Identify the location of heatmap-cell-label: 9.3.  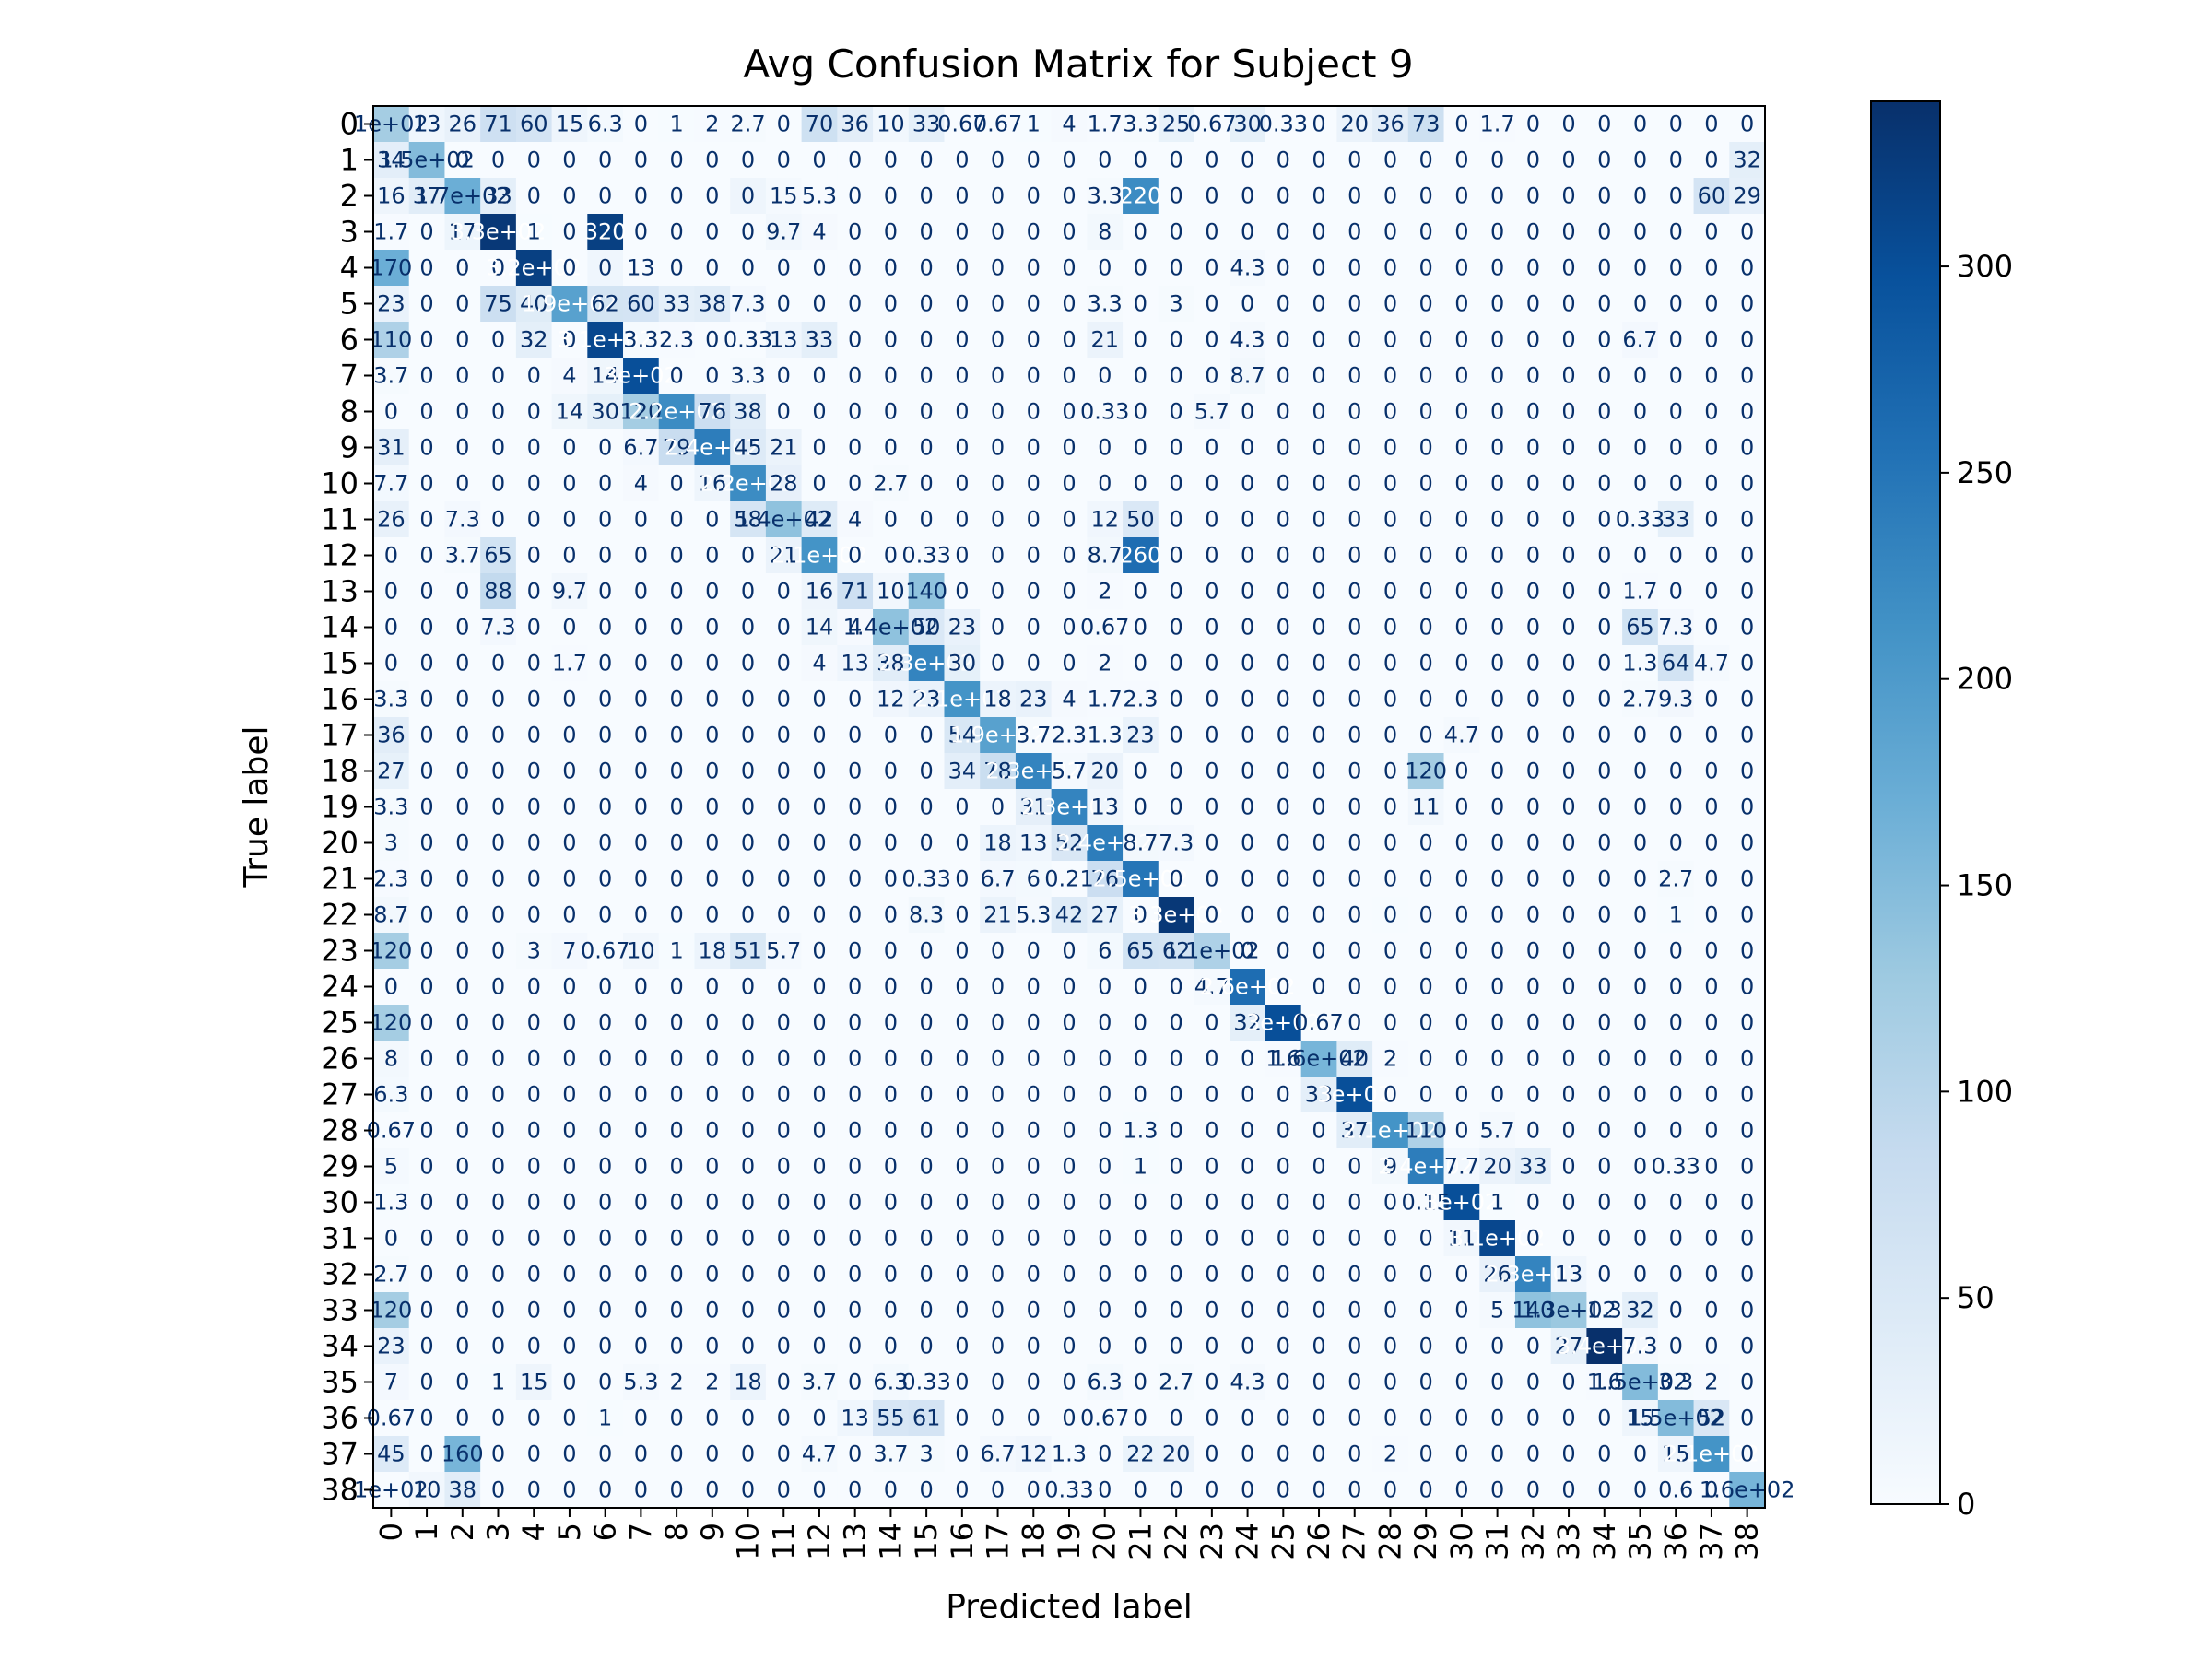
(1675, 699).